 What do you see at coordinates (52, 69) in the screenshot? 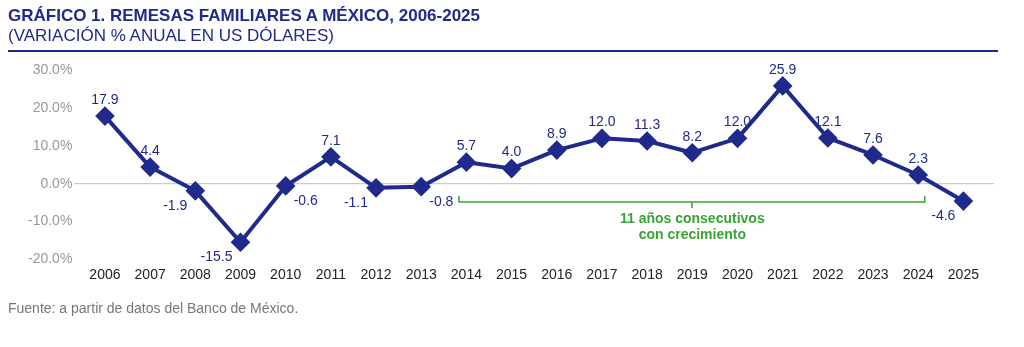
I see `y-tick-label: 30.0%` at bounding box center [52, 69].